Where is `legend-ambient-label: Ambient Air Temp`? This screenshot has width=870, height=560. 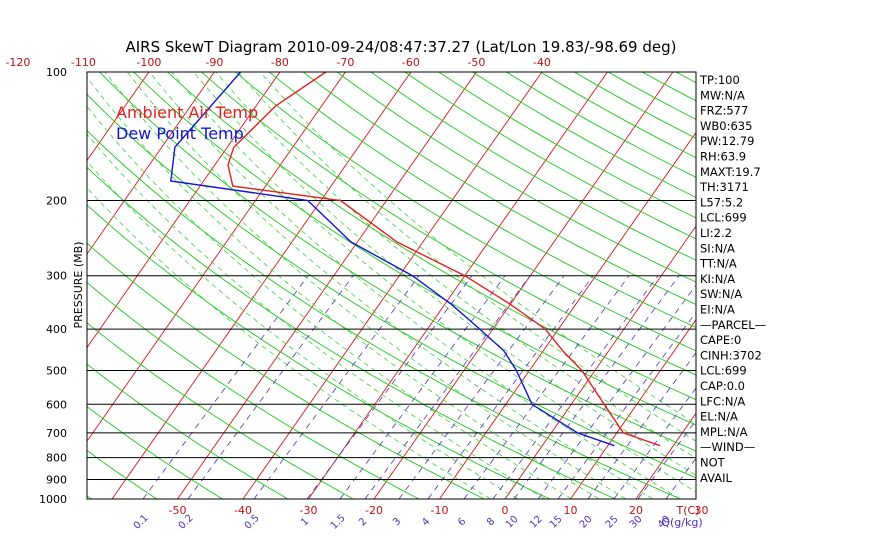 legend-ambient-label: Ambient Air Temp is located at coordinates (187, 112).